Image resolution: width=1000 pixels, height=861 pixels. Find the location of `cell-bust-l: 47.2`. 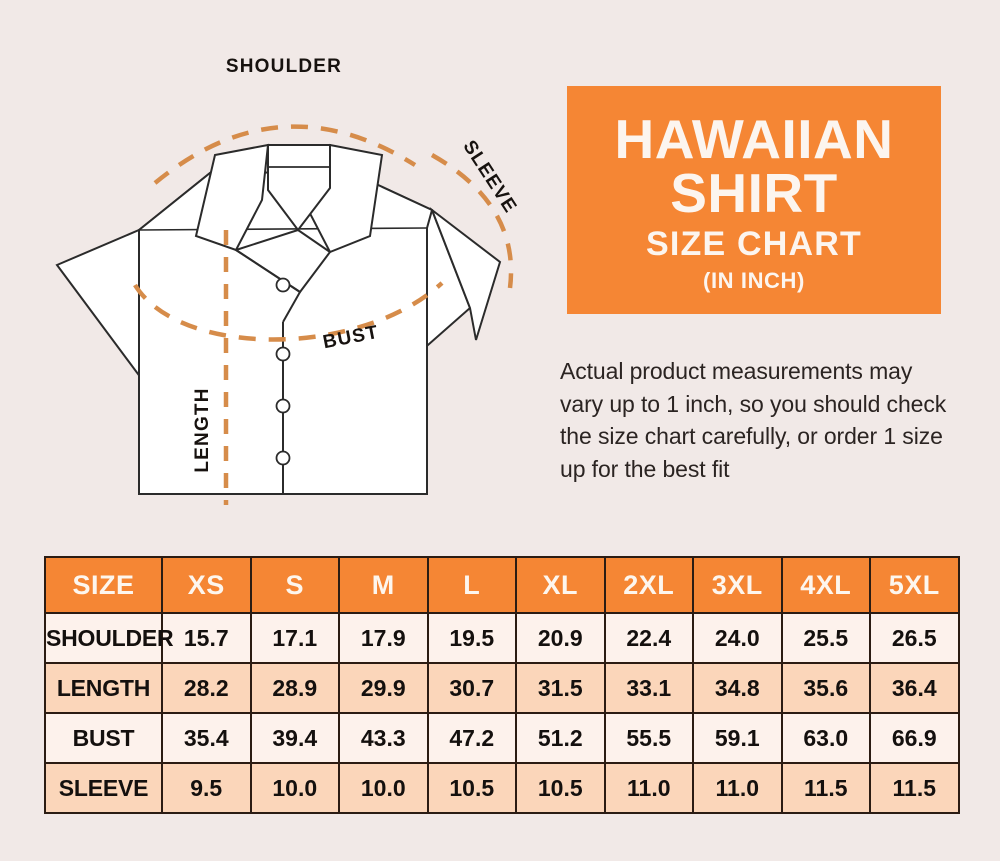

cell-bust-l: 47.2 is located at coordinates (471, 738).